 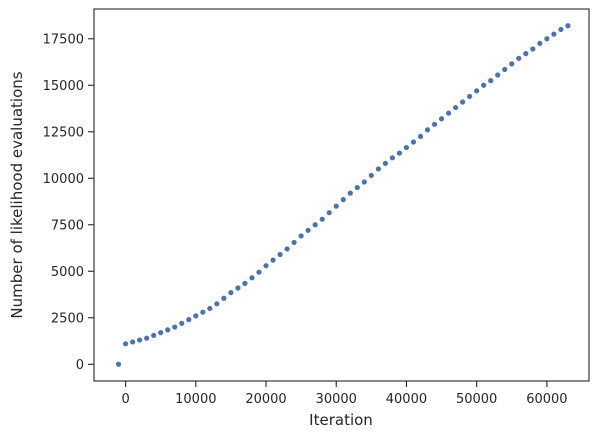 What do you see at coordinates (67, 318) in the screenshot?
I see `y-tick-label: 2500` at bounding box center [67, 318].